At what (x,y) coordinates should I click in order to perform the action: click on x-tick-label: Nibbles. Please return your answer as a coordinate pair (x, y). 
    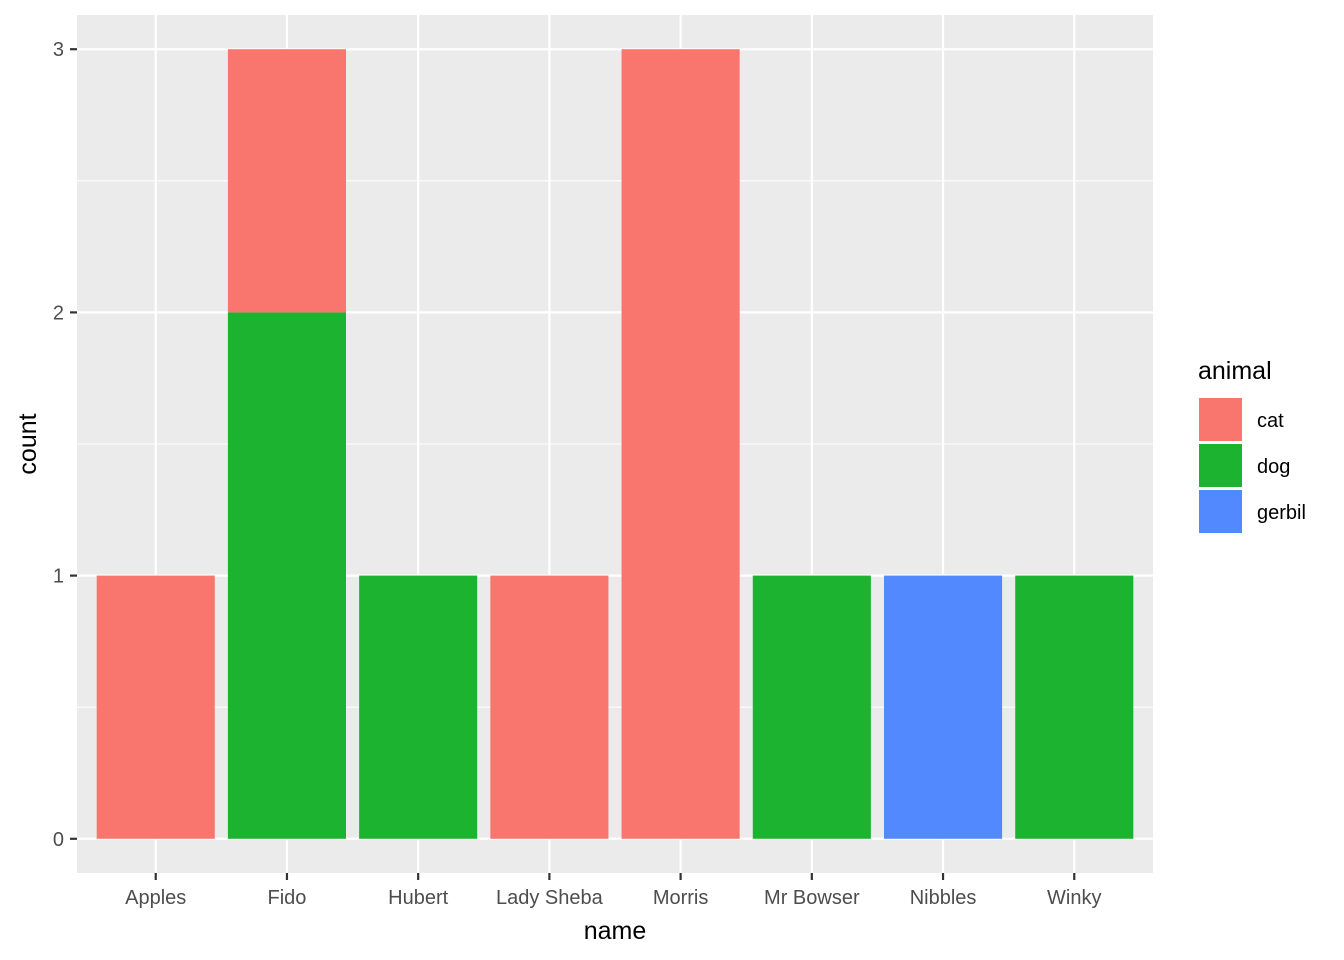
    Looking at the image, I should click on (943, 898).